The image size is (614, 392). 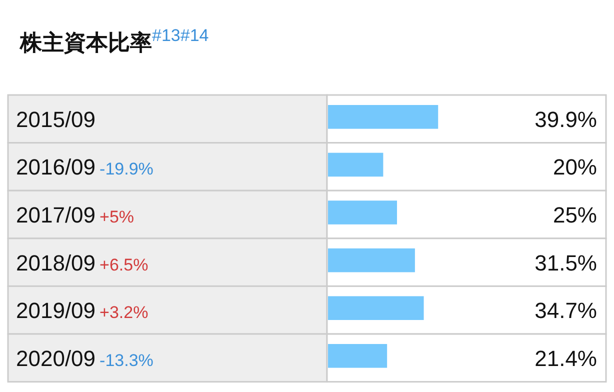 I want to click on y-tick-label: 2015/09, so click(x=56, y=119).